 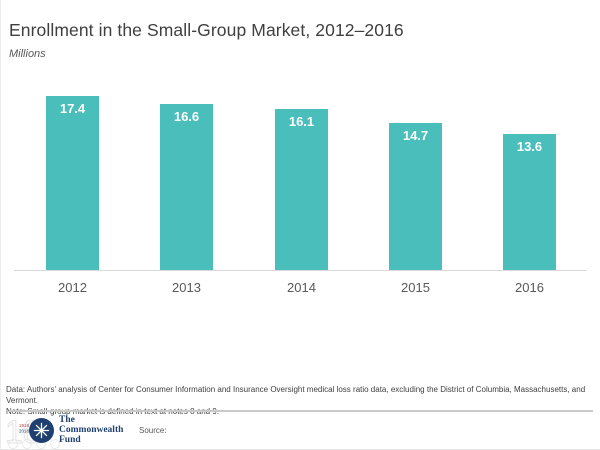 What do you see at coordinates (301, 121) in the screenshot?
I see `bar-value-label: 16.1` at bounding box center [301, 121].